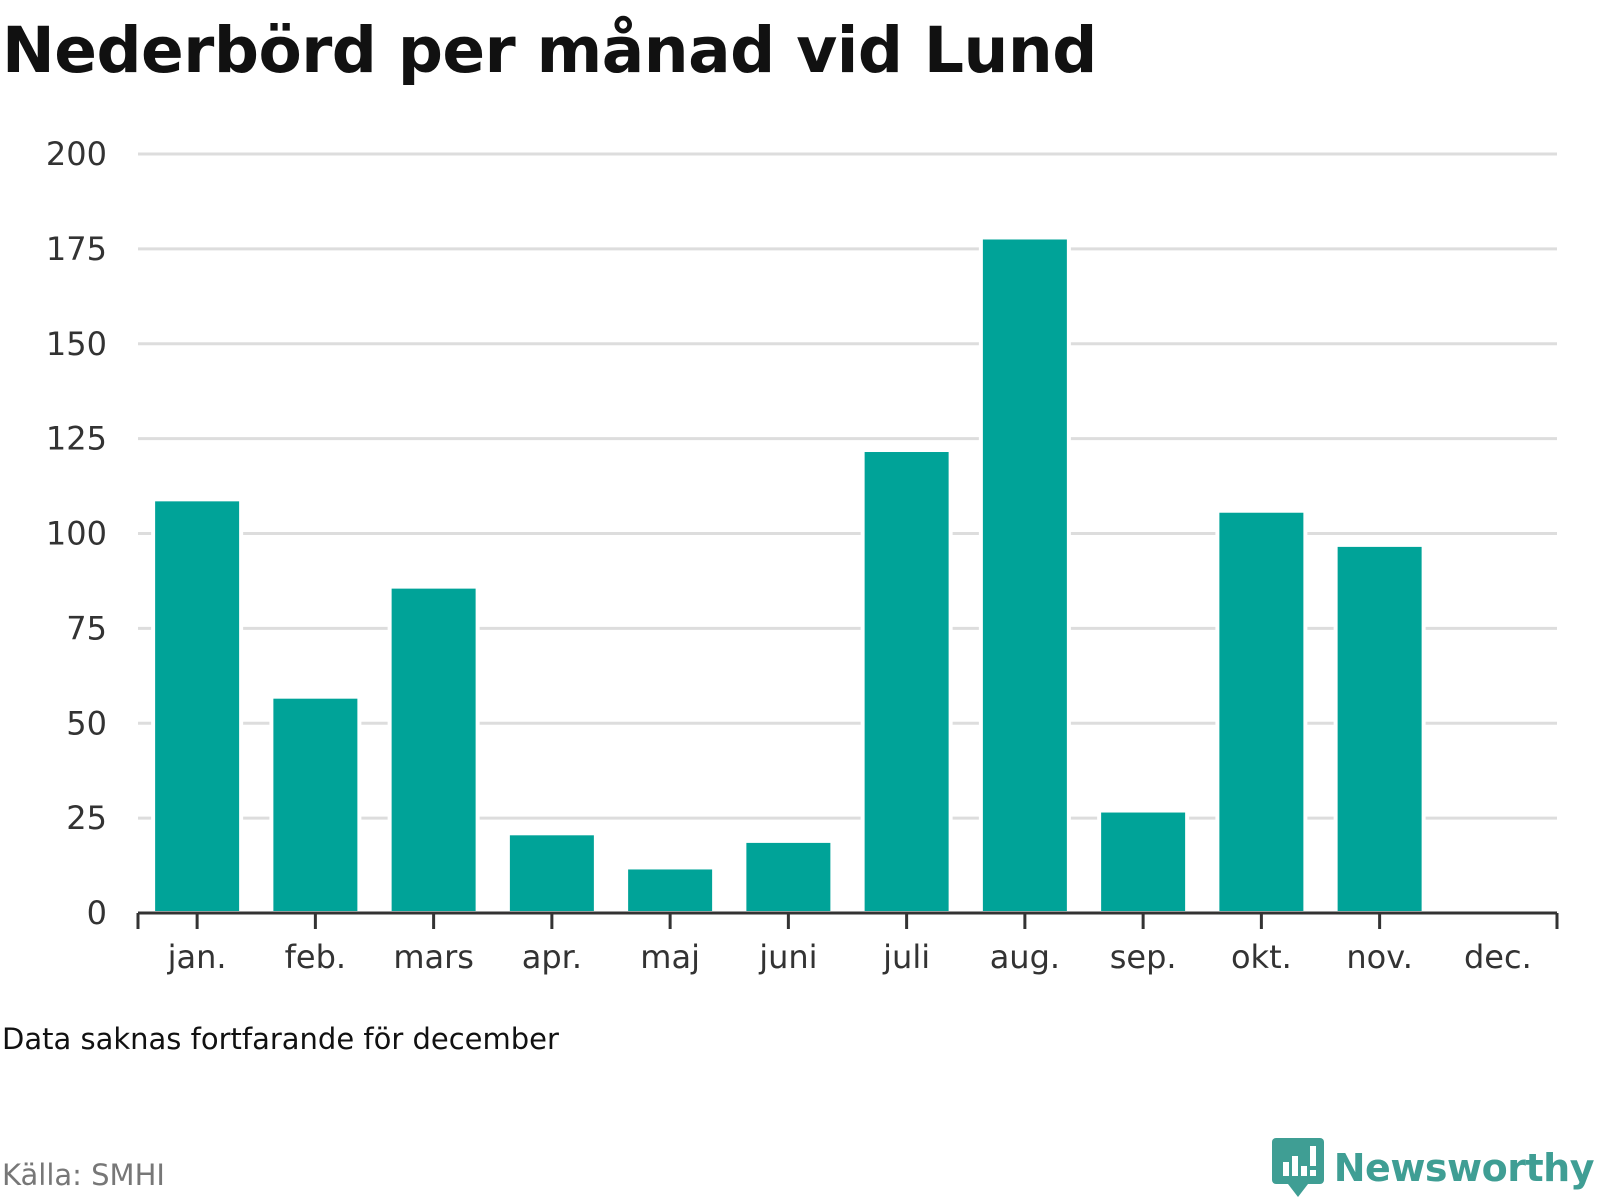  What do you see at coordinates (847, 920) in the screenshot?
I see `x-axis` at bounding box center [847, 920].